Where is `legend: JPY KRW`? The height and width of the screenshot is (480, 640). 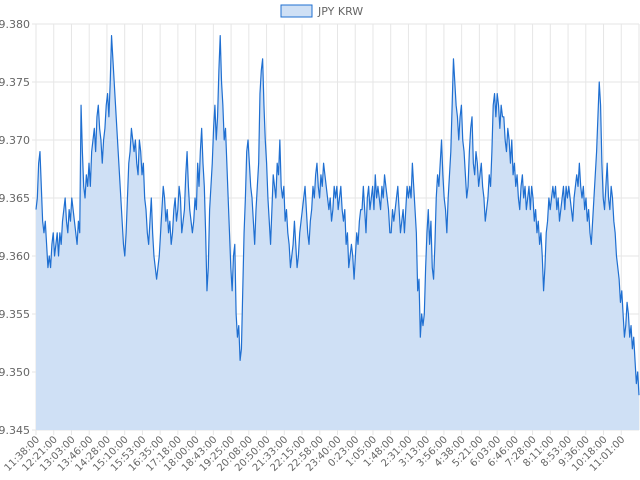
legend: JPY KRW is located at coordinates (321, 11).